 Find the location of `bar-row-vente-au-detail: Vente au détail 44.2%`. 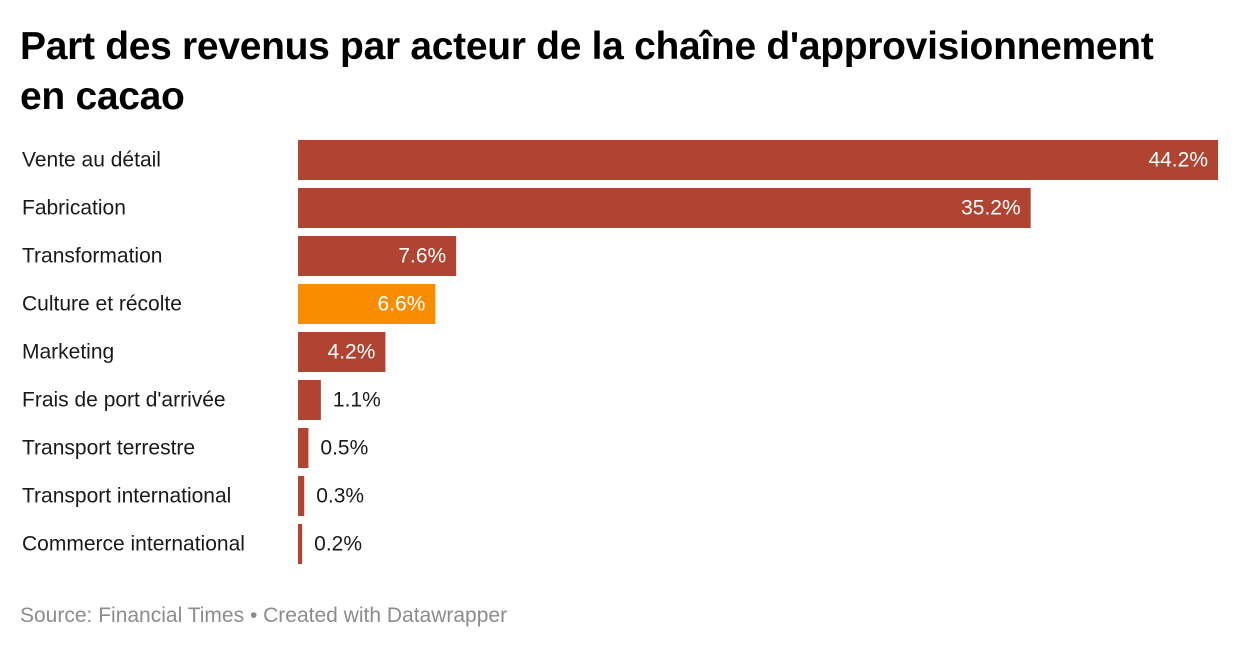

bar-row-vente-au-detail: Vente au détail 44.2% is located at coordinates (620, 160).